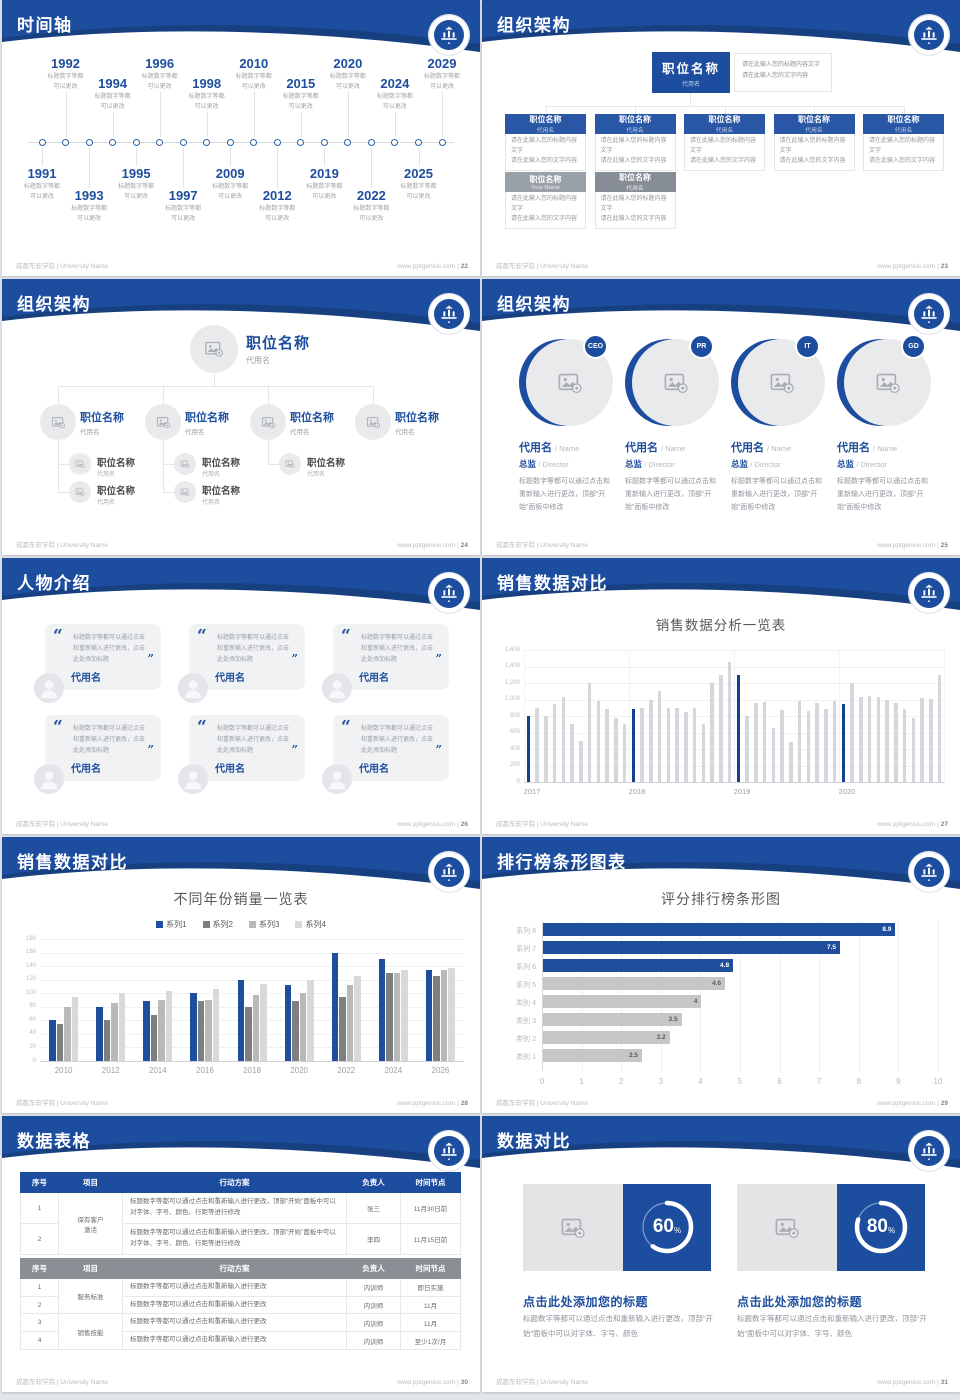  What do you see at coordinates (290, 464) in the screenshot?
I see `org-sub-photo` at bounding box center [290, 464].